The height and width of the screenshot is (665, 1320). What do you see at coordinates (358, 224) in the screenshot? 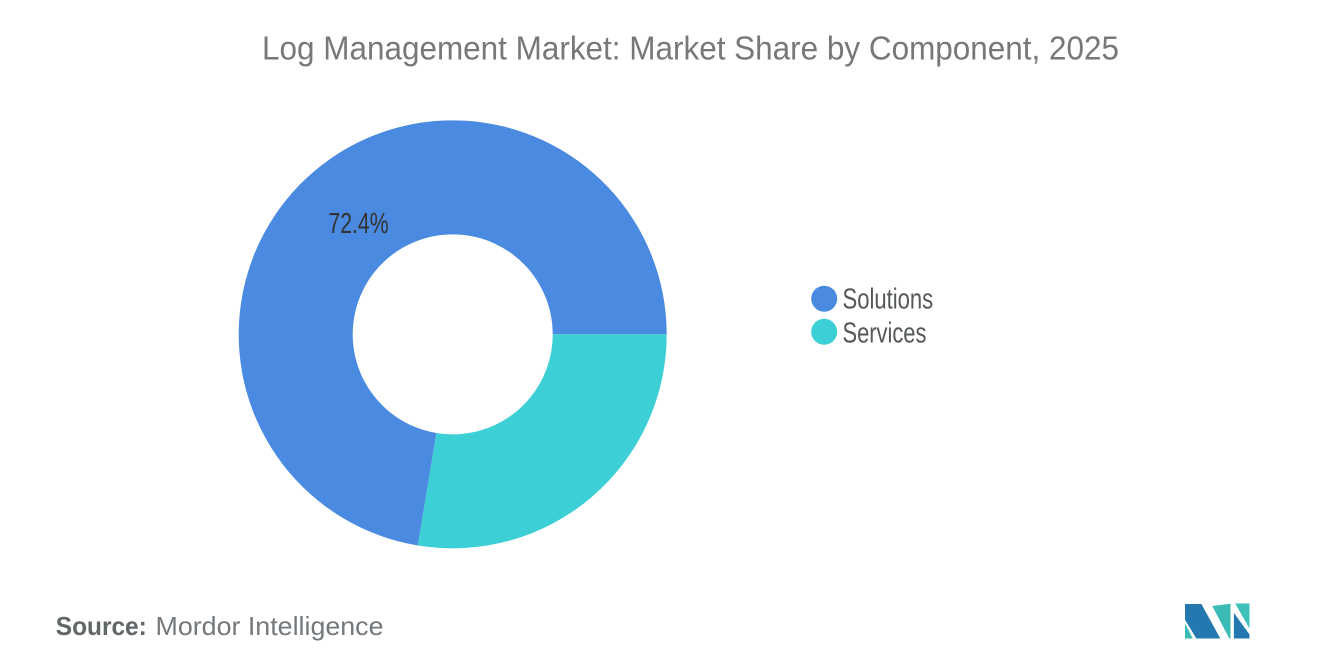
I see `svg-text: 72.4%` at bounding box center [358, 224].